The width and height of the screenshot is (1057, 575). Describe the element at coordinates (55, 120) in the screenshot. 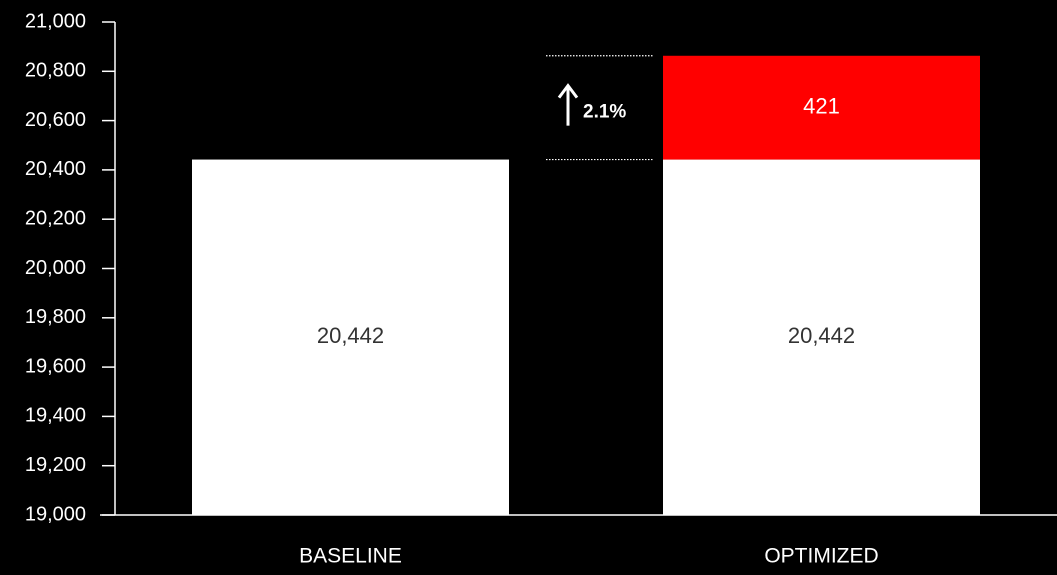

I see `y-tick-label: 20,600` at that location.